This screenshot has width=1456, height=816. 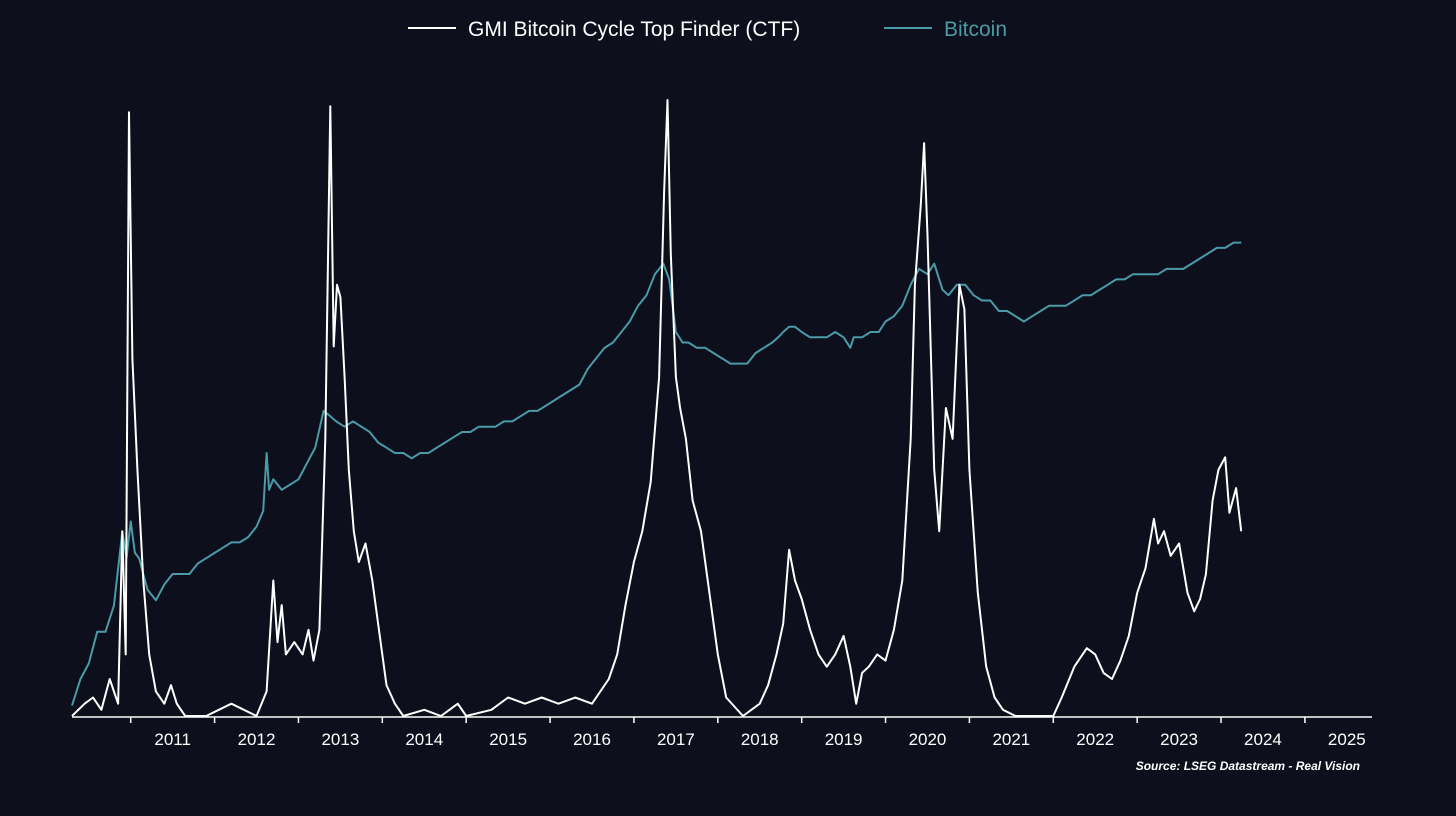 What do you see at coordinates (1011, 739) in the screenshot?
I see `x-tick-label-2021: 2021` at bounding box center [1011, 739].